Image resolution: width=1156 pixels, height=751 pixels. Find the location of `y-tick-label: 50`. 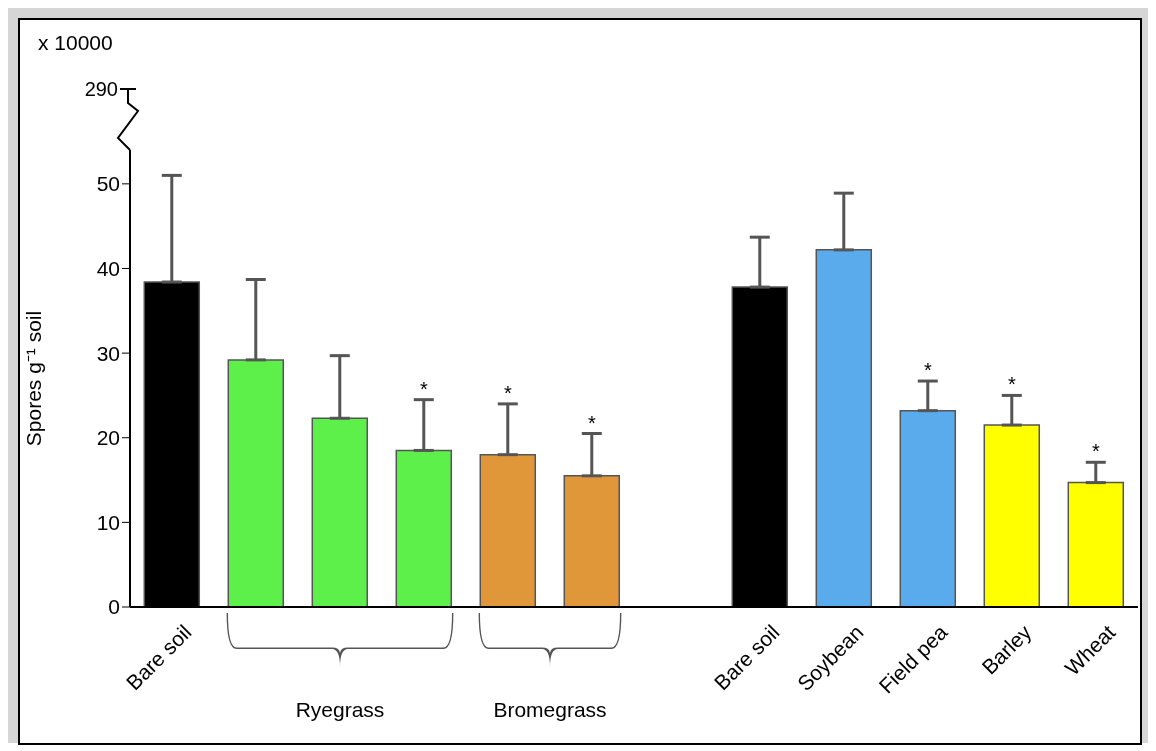

y-tick-label: 50 is located at coordinates (108, 184).